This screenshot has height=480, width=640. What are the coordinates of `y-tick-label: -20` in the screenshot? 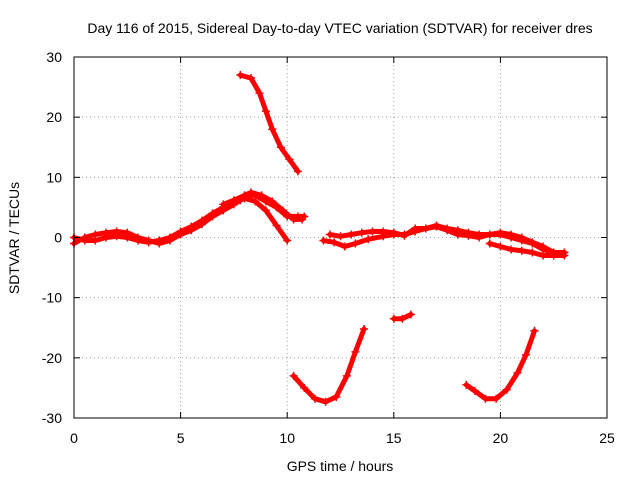 It's located at (52, 358).